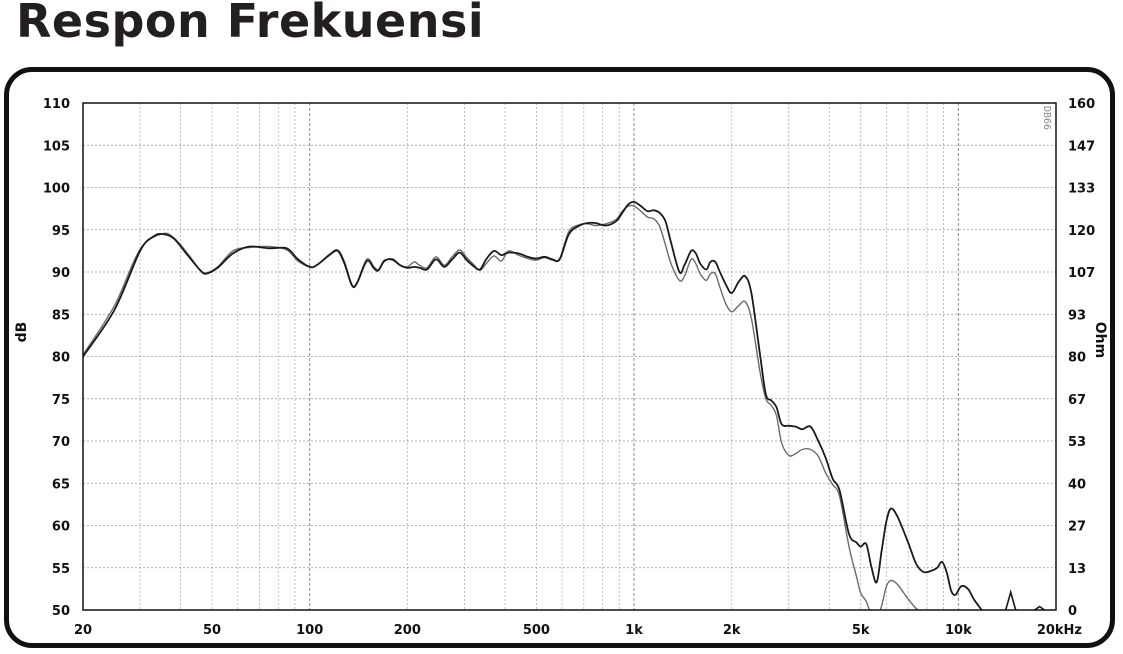 This screenshot has height=654, width=1123. I want to click on y2-tick-label: 53, so click(1077, 442).